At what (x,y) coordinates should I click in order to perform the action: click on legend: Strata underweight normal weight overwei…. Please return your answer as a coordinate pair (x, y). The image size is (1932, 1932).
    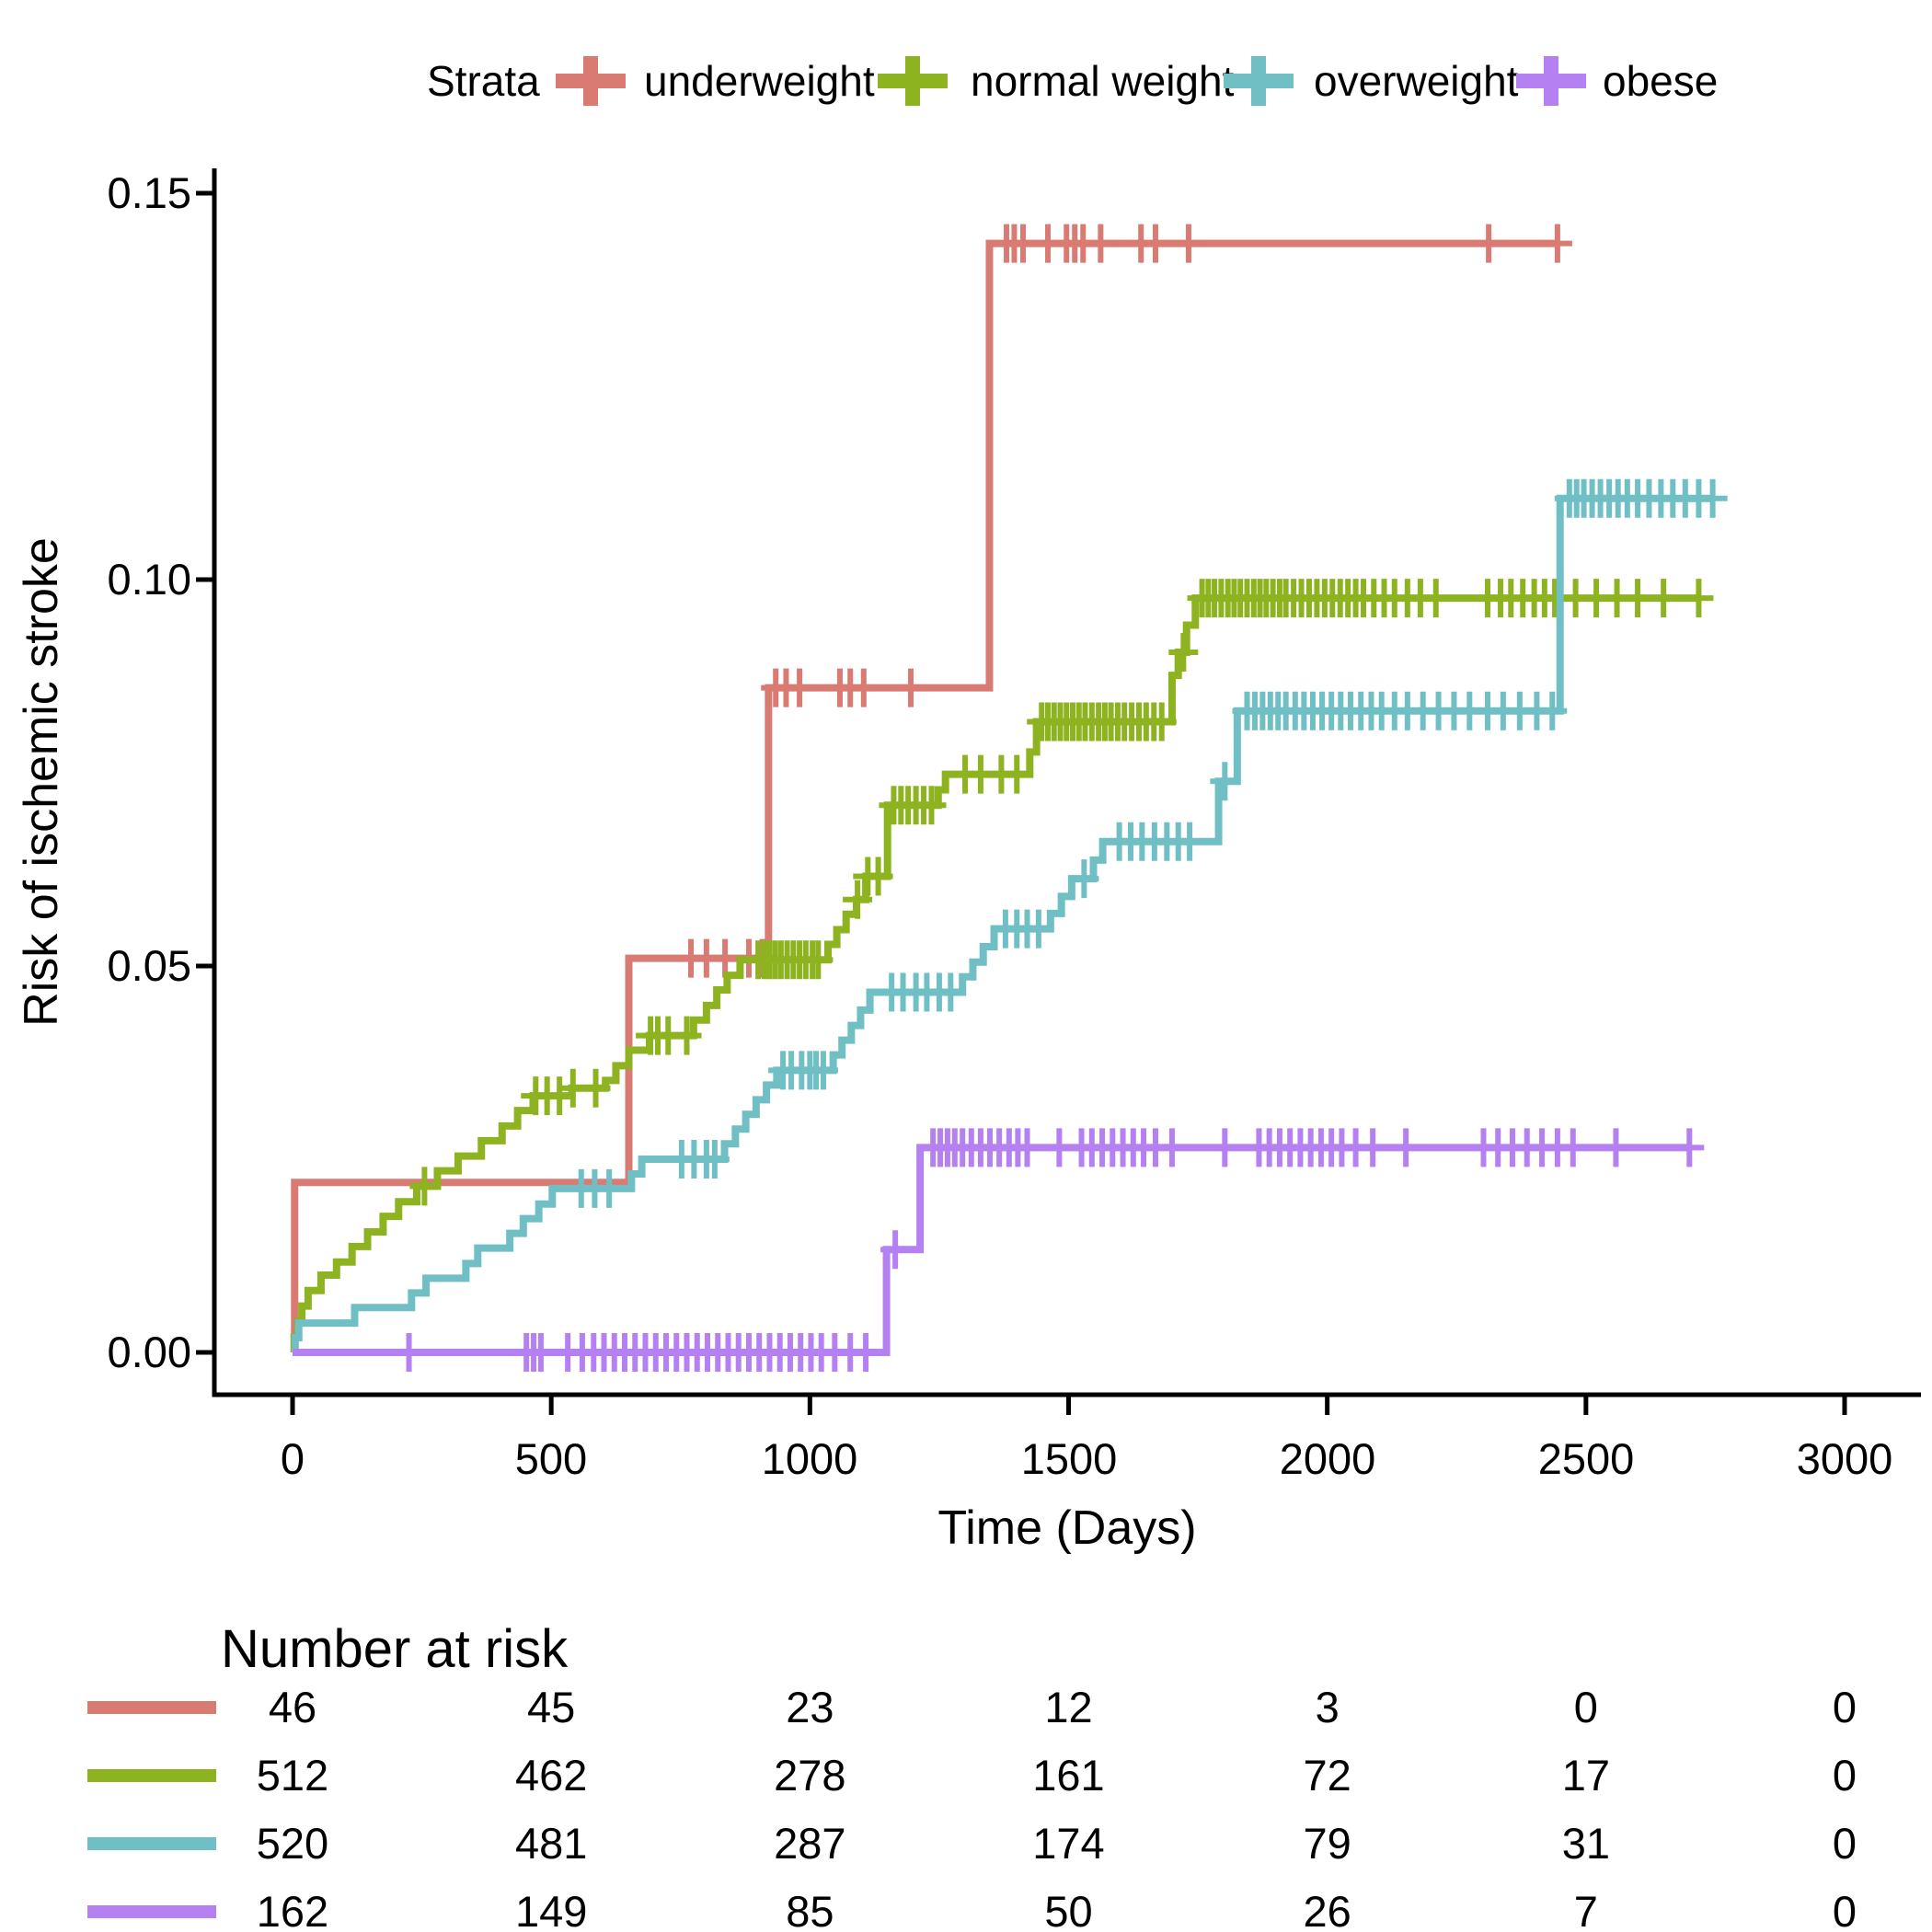
    Looking at the image, I should click on (1072, 81).